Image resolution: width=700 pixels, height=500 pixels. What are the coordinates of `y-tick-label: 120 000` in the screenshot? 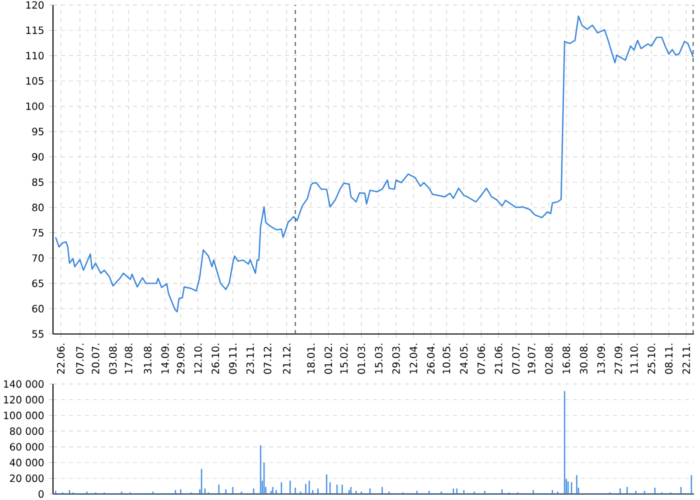 It's located at (24, 400).